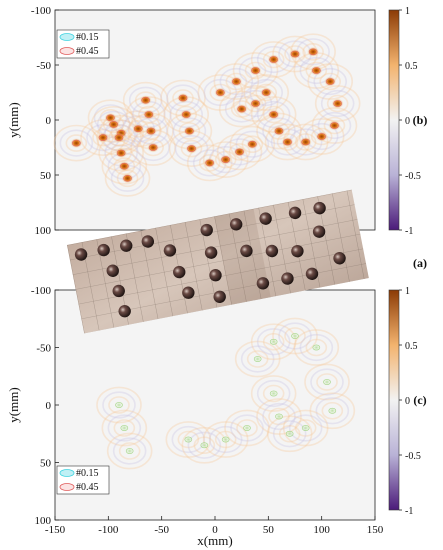  I want to click on colorbar-b, so click(394, 120).